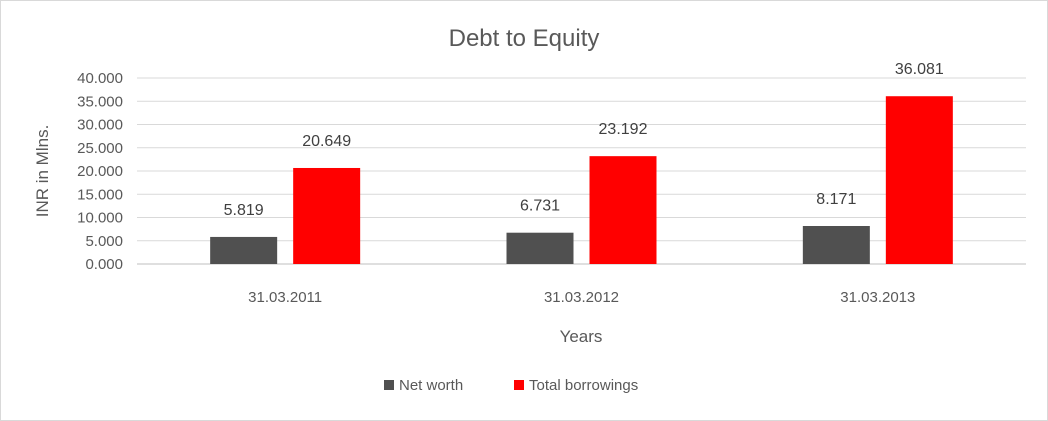  I want to click on y-tick-label: 25.000, so click(100, 148).